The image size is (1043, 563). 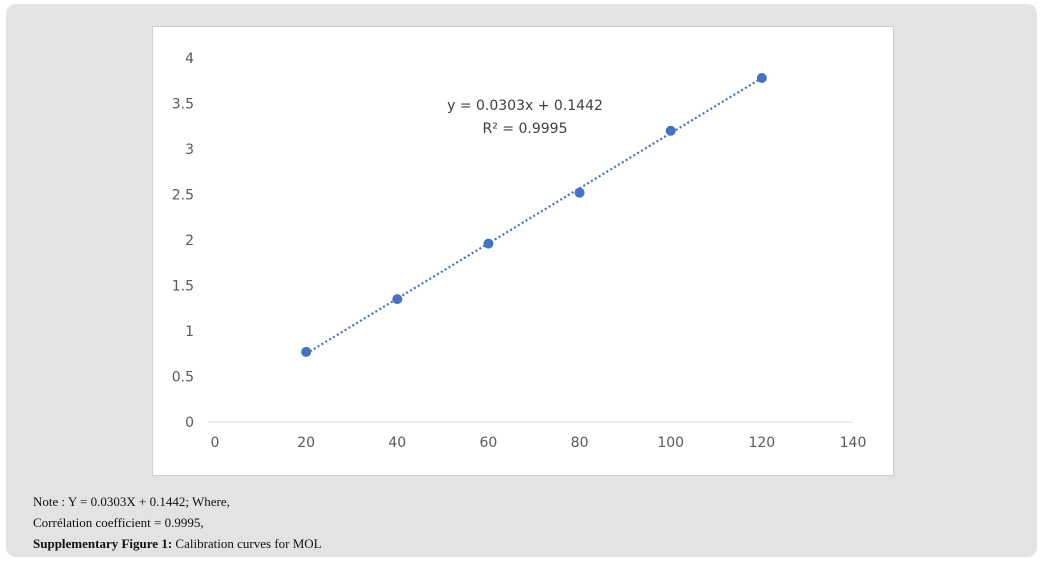 I want to click on y-tick-label: 0.5, so click(x=183, y=378).